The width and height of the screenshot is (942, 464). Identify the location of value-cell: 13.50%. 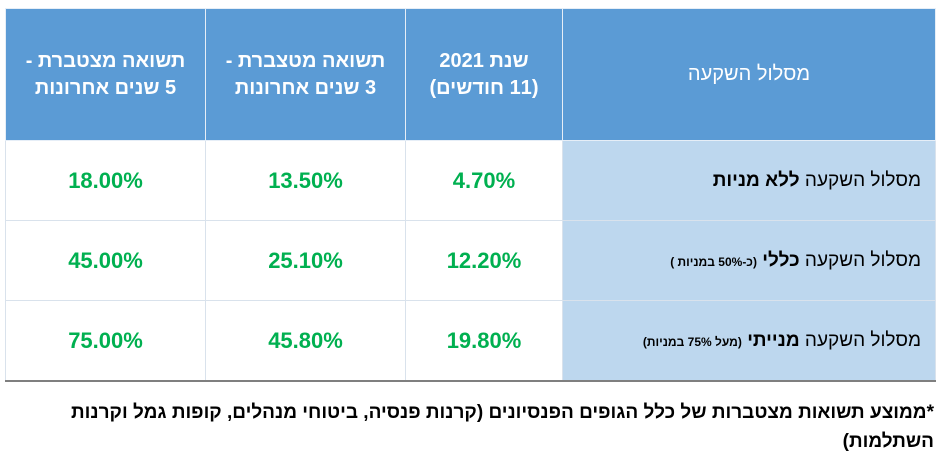
(305, 180).